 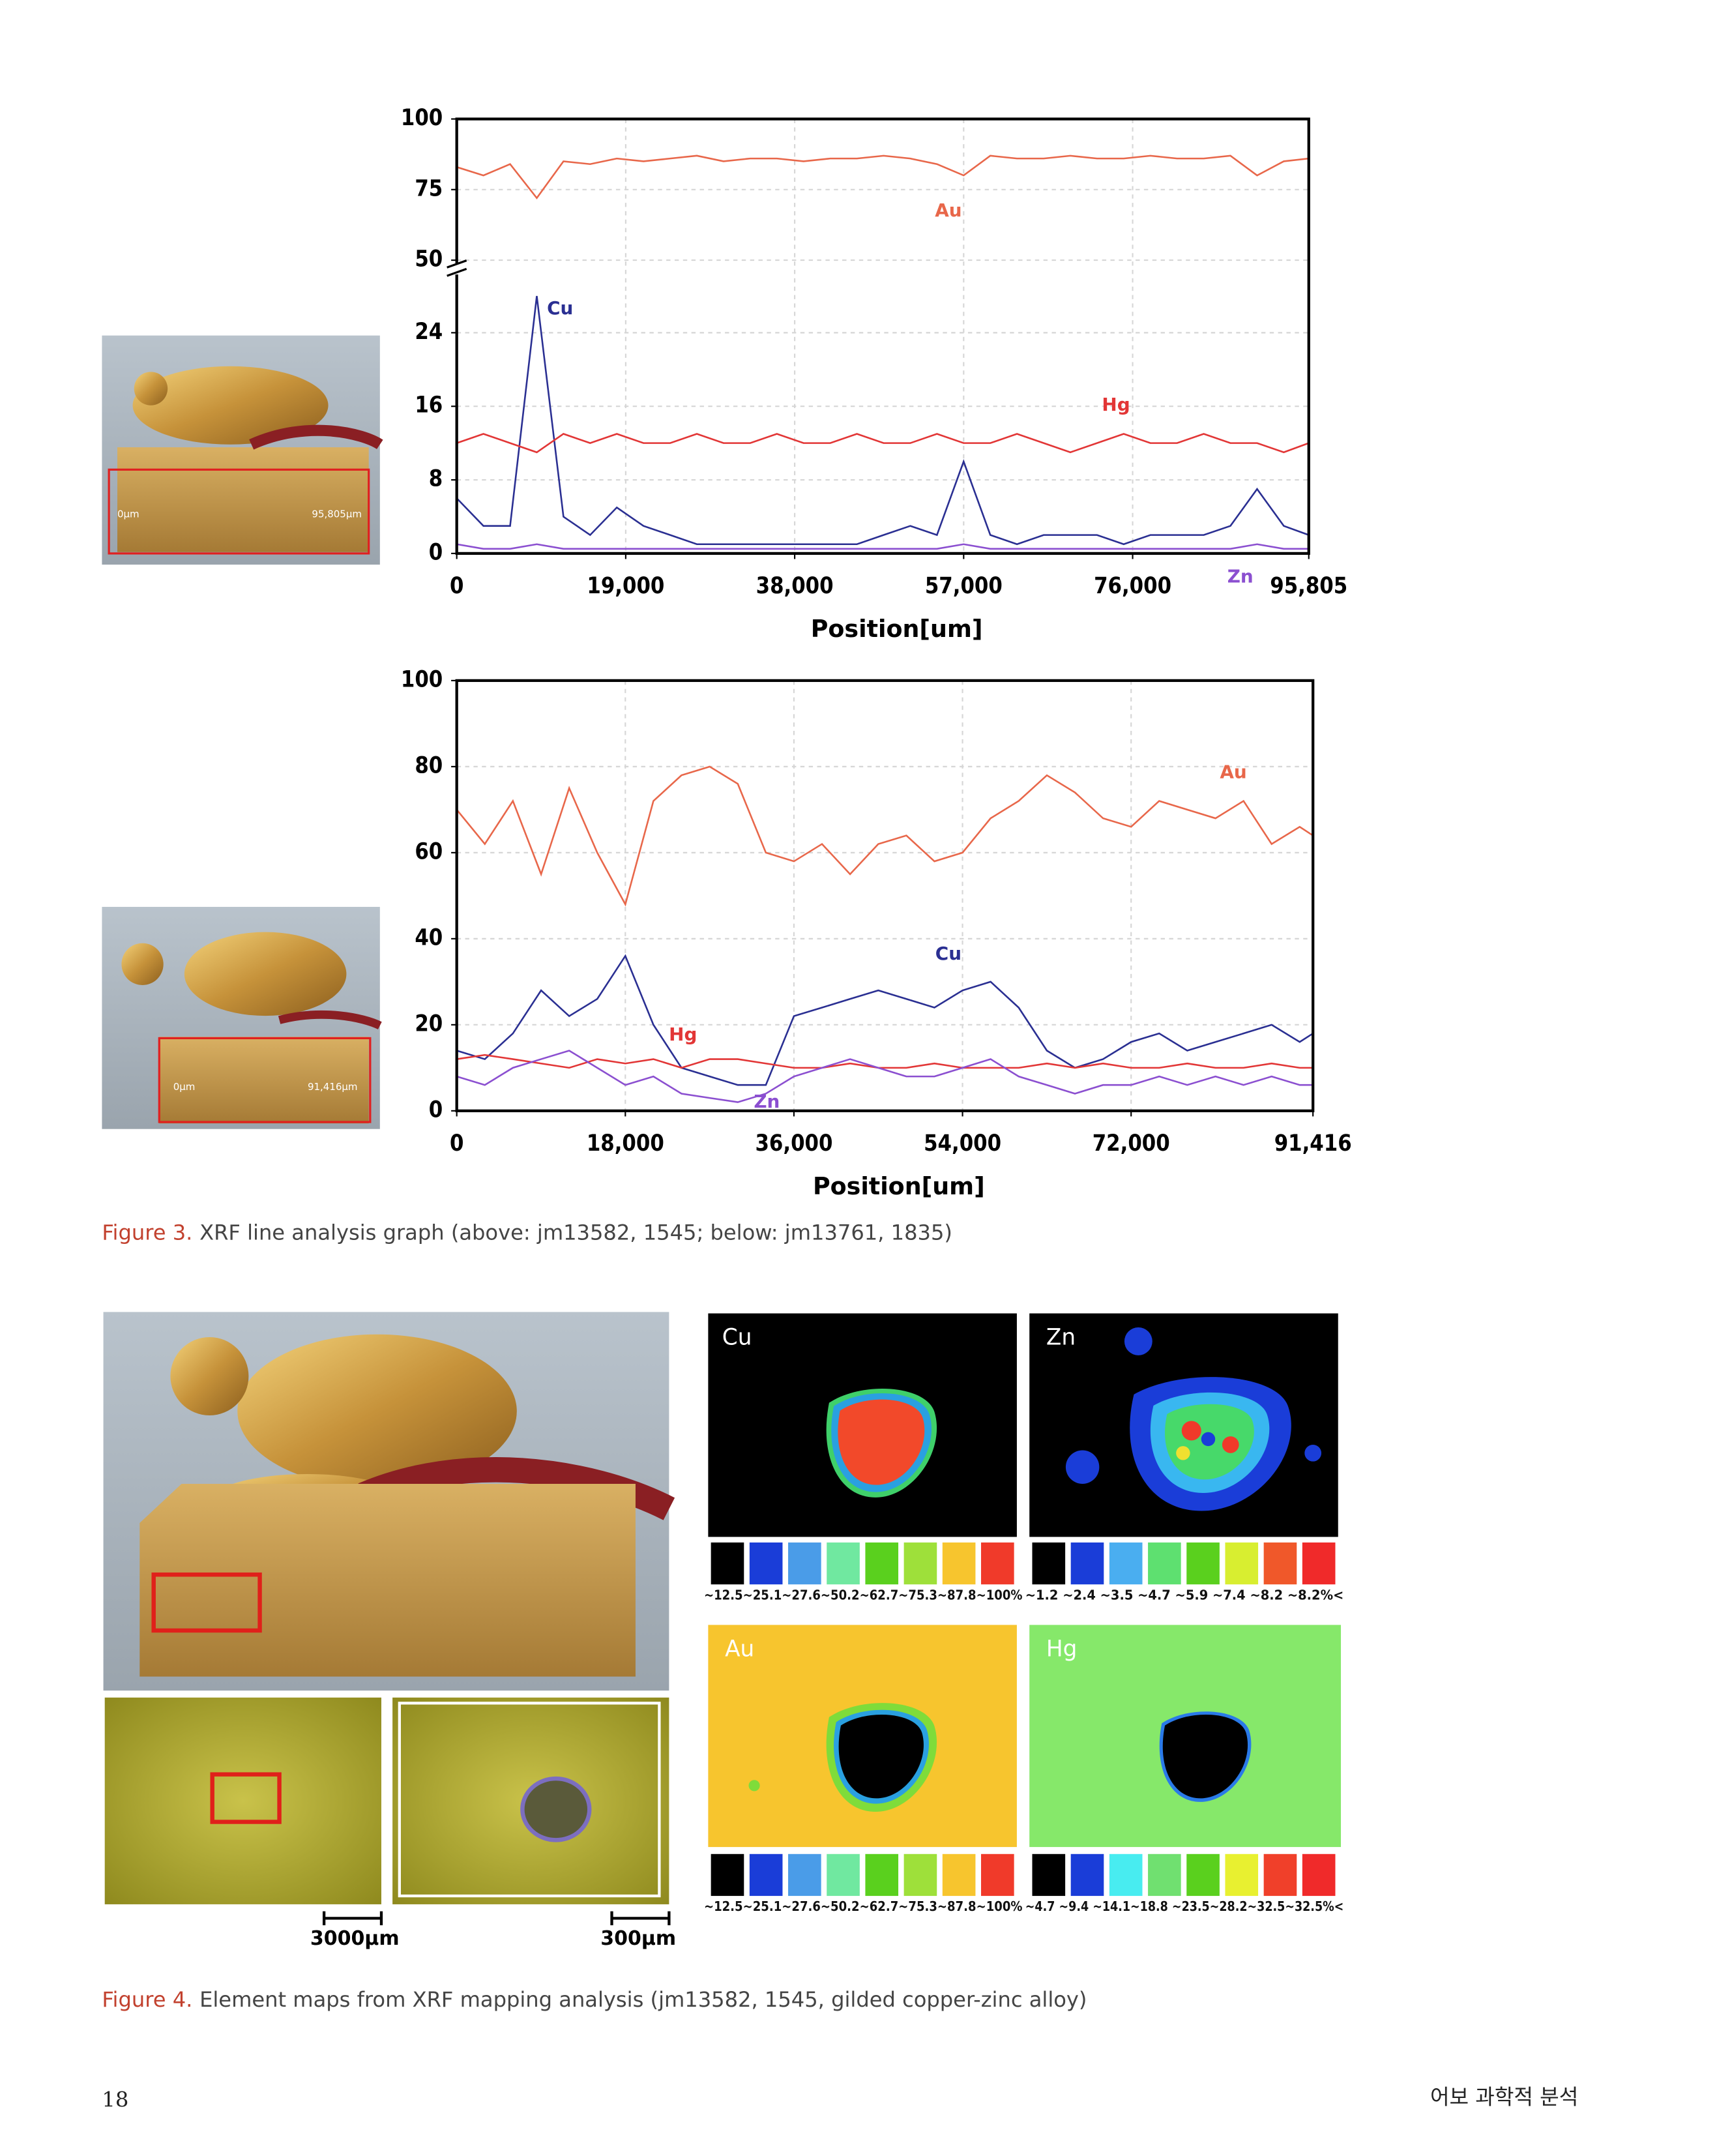 I want to click on photo-1: 0μm 95,805μm, so click(x=243, y=450).